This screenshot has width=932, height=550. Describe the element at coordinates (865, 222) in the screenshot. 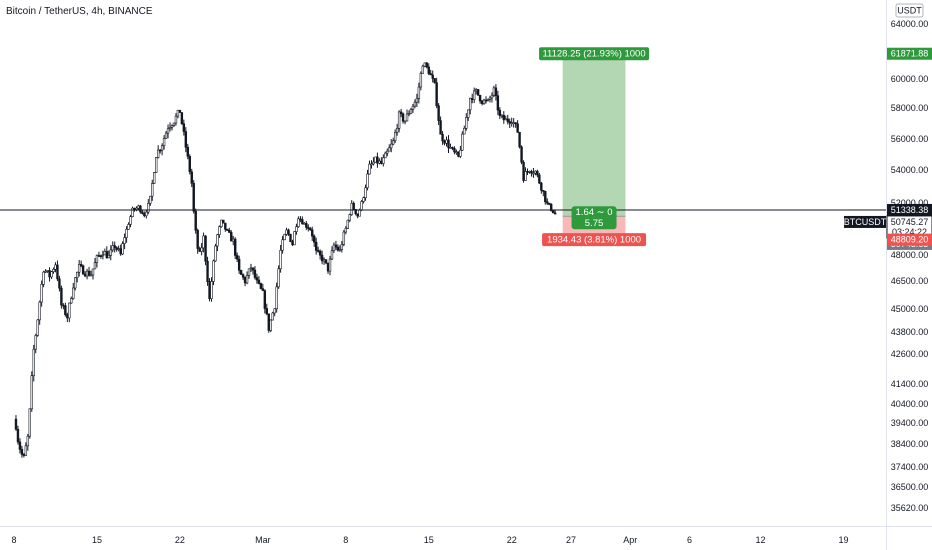

I see `symbol-label: BTCUSDT` at that location.